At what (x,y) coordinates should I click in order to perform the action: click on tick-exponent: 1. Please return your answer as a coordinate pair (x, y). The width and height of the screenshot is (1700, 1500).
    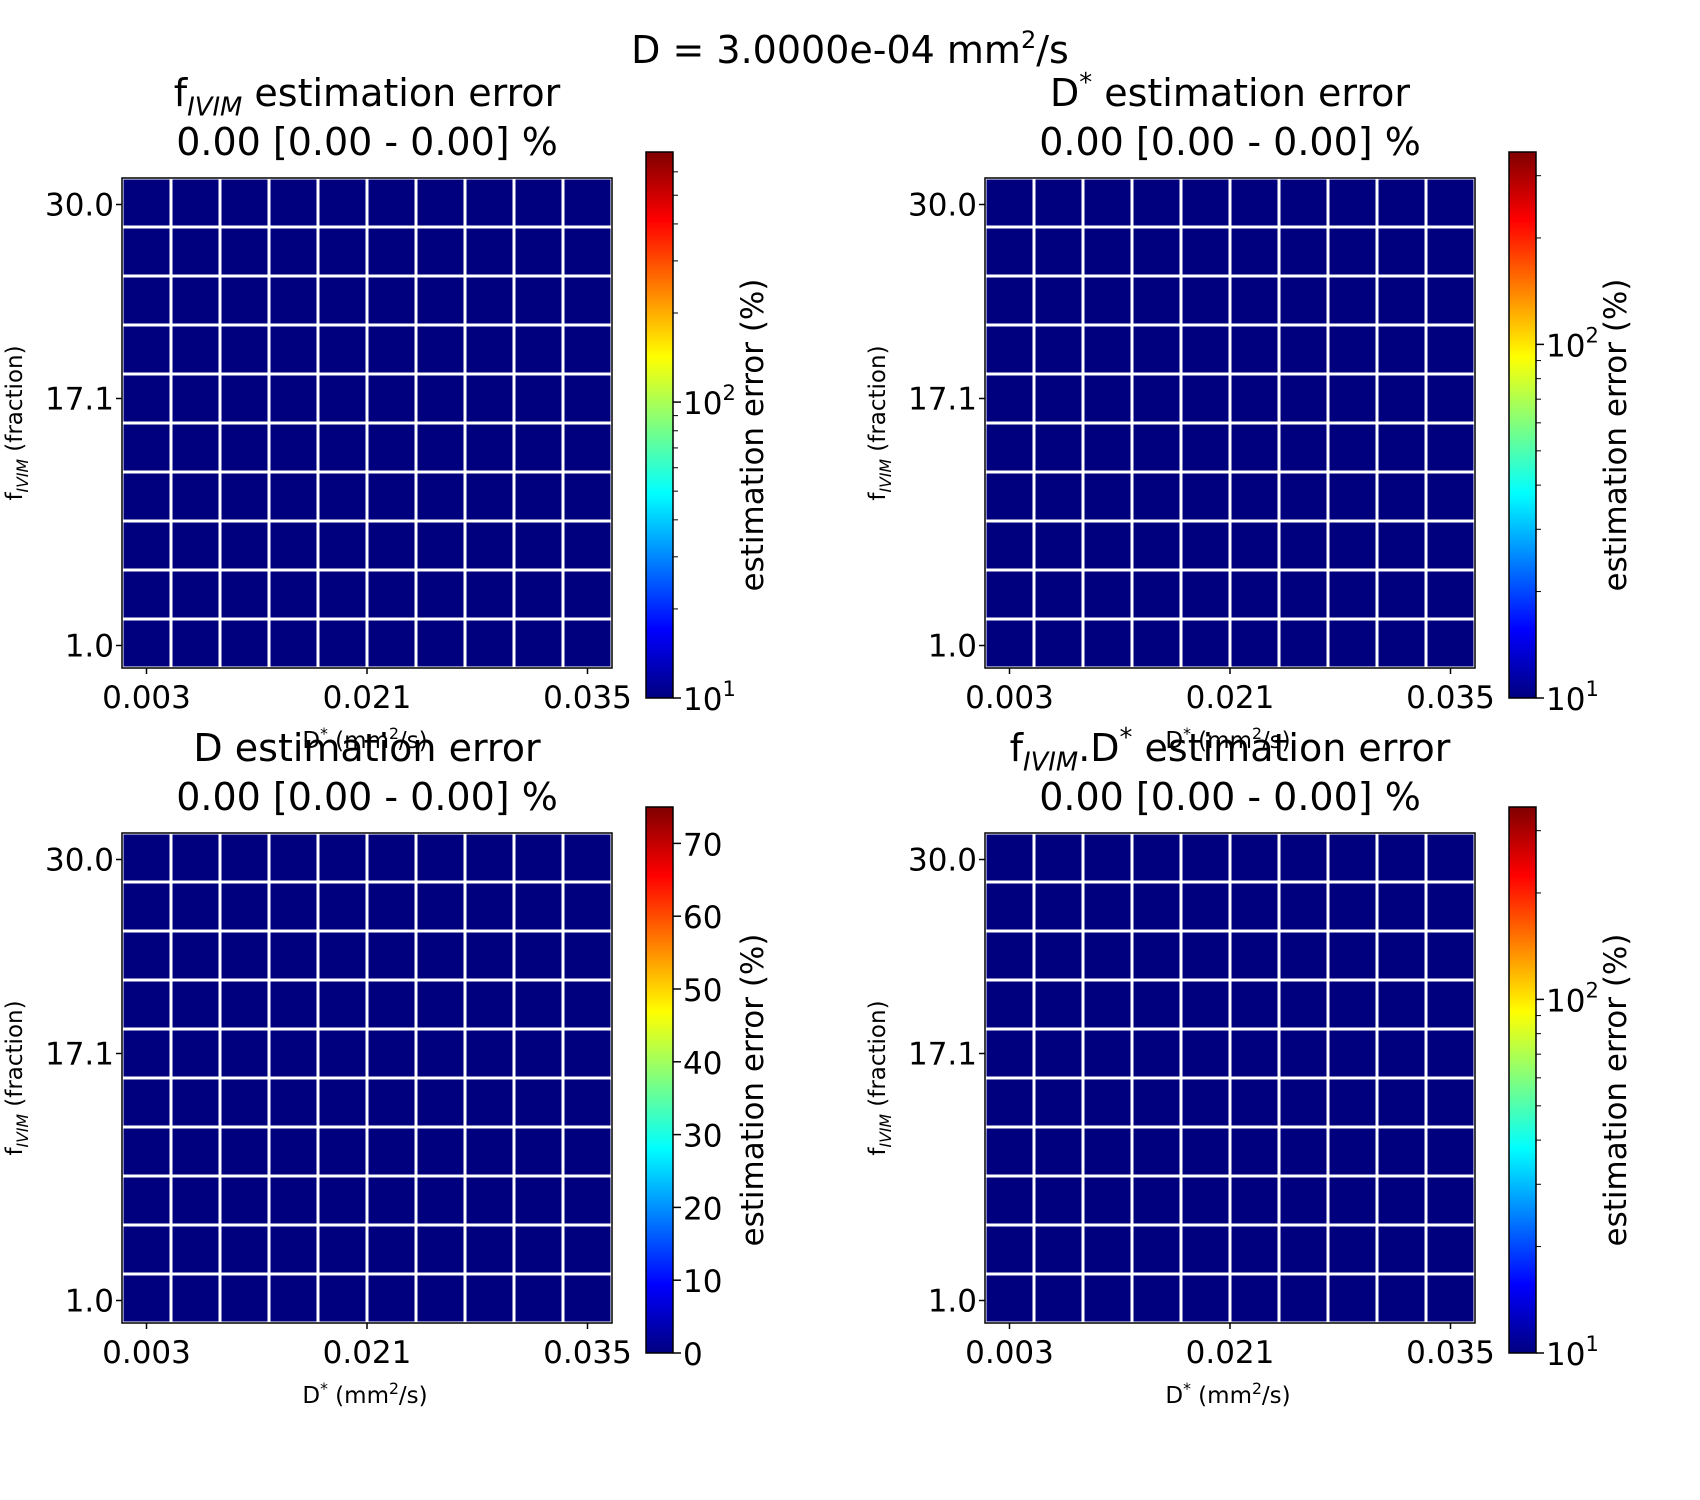
    Looking at the image, I should click on (1591, 1344).